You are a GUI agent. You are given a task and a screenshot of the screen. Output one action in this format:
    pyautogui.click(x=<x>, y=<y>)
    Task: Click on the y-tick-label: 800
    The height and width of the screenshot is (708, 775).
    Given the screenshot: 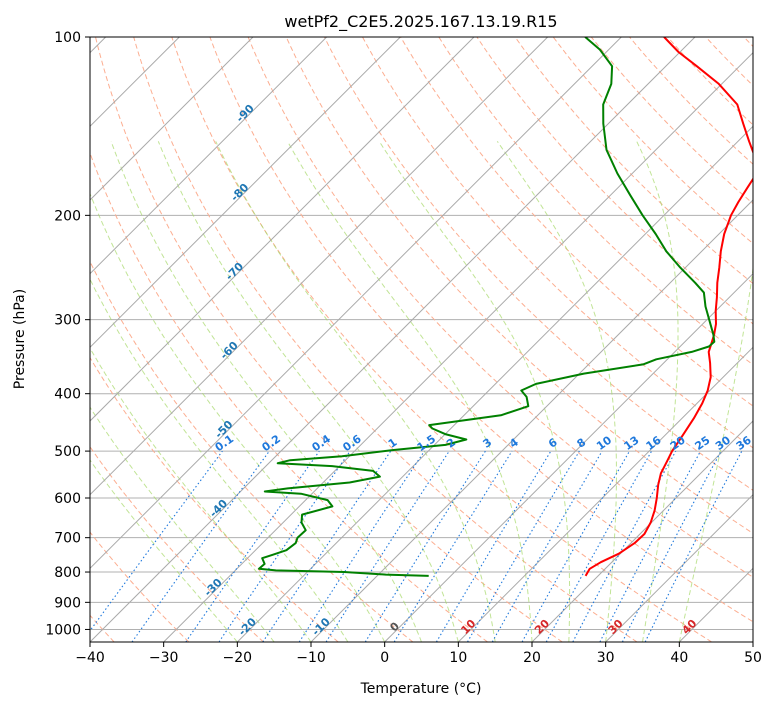 What is the action you would take?
    pyautogui.click(x=67, y=573)
    